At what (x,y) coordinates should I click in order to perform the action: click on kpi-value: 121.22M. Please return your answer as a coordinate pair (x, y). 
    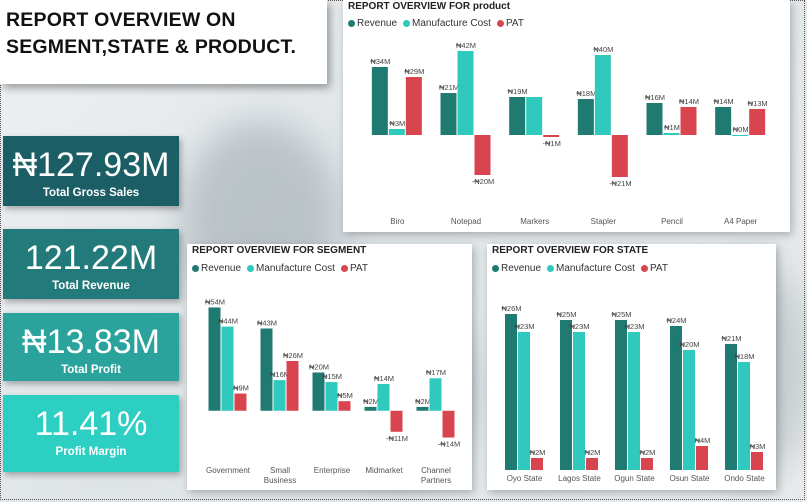
    Looking at the image, I should click on (91, 258).